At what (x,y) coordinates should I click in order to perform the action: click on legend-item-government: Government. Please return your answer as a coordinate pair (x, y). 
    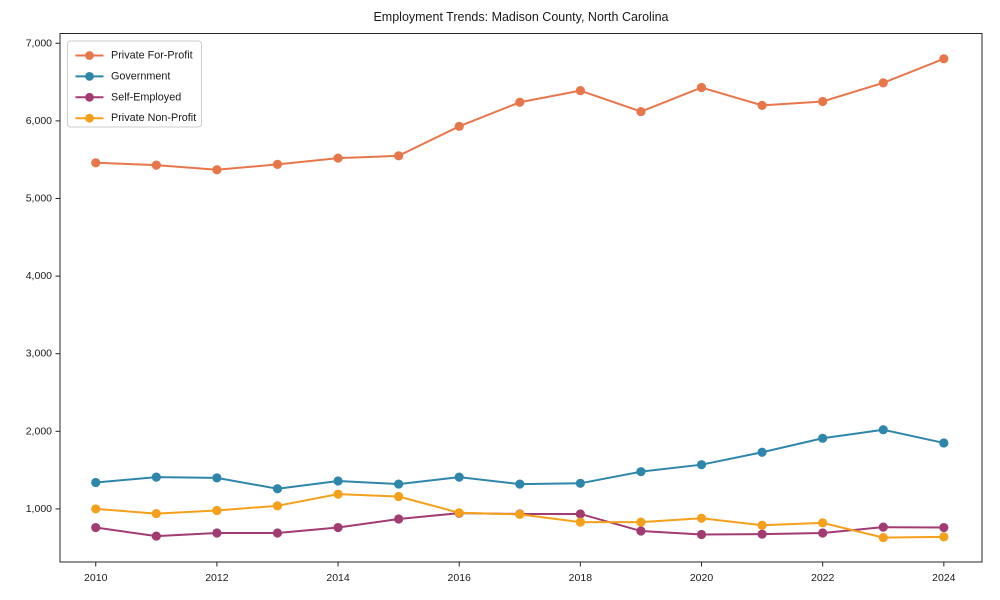
    Looking at the image, I should click on (122, 76).